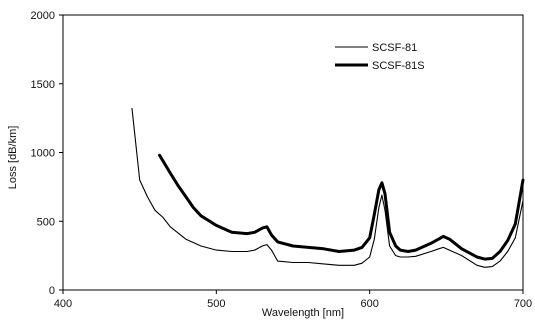 The width and height of the screenshot is (535, 322). What do you see at coordinates (523, 304) in the screenshot?
I see `x-tick-label: 700` at bounding box center [523, 304].